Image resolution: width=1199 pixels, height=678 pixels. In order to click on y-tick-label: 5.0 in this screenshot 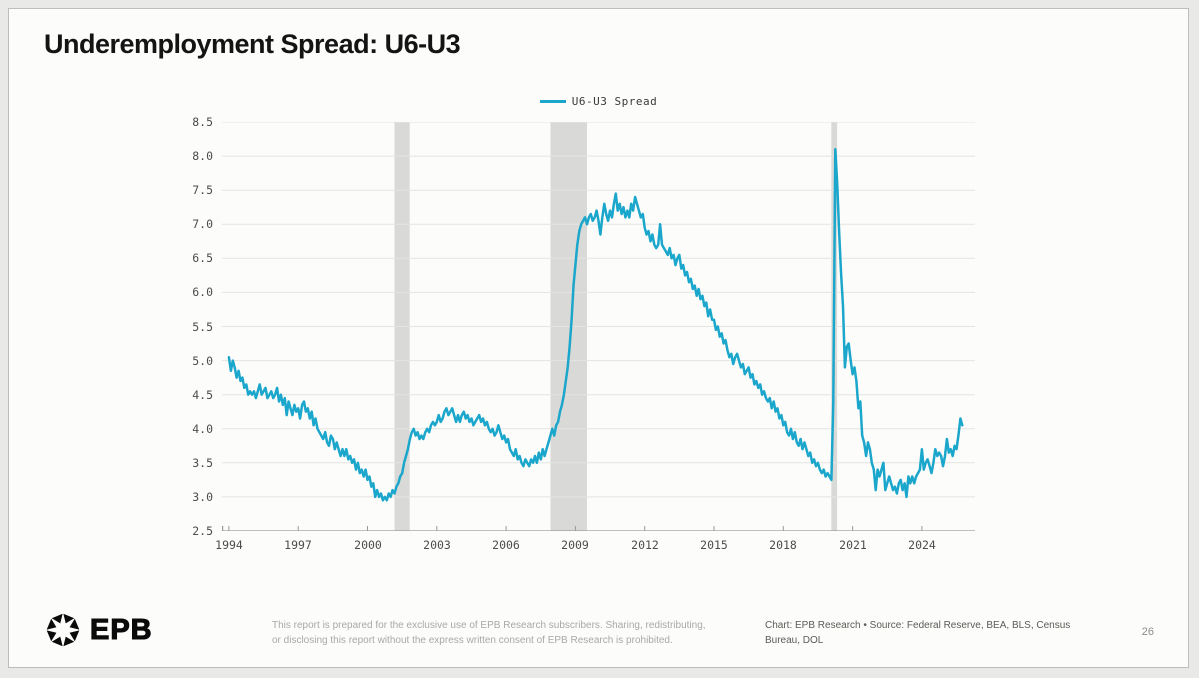, I will do `click(202, 361)`.